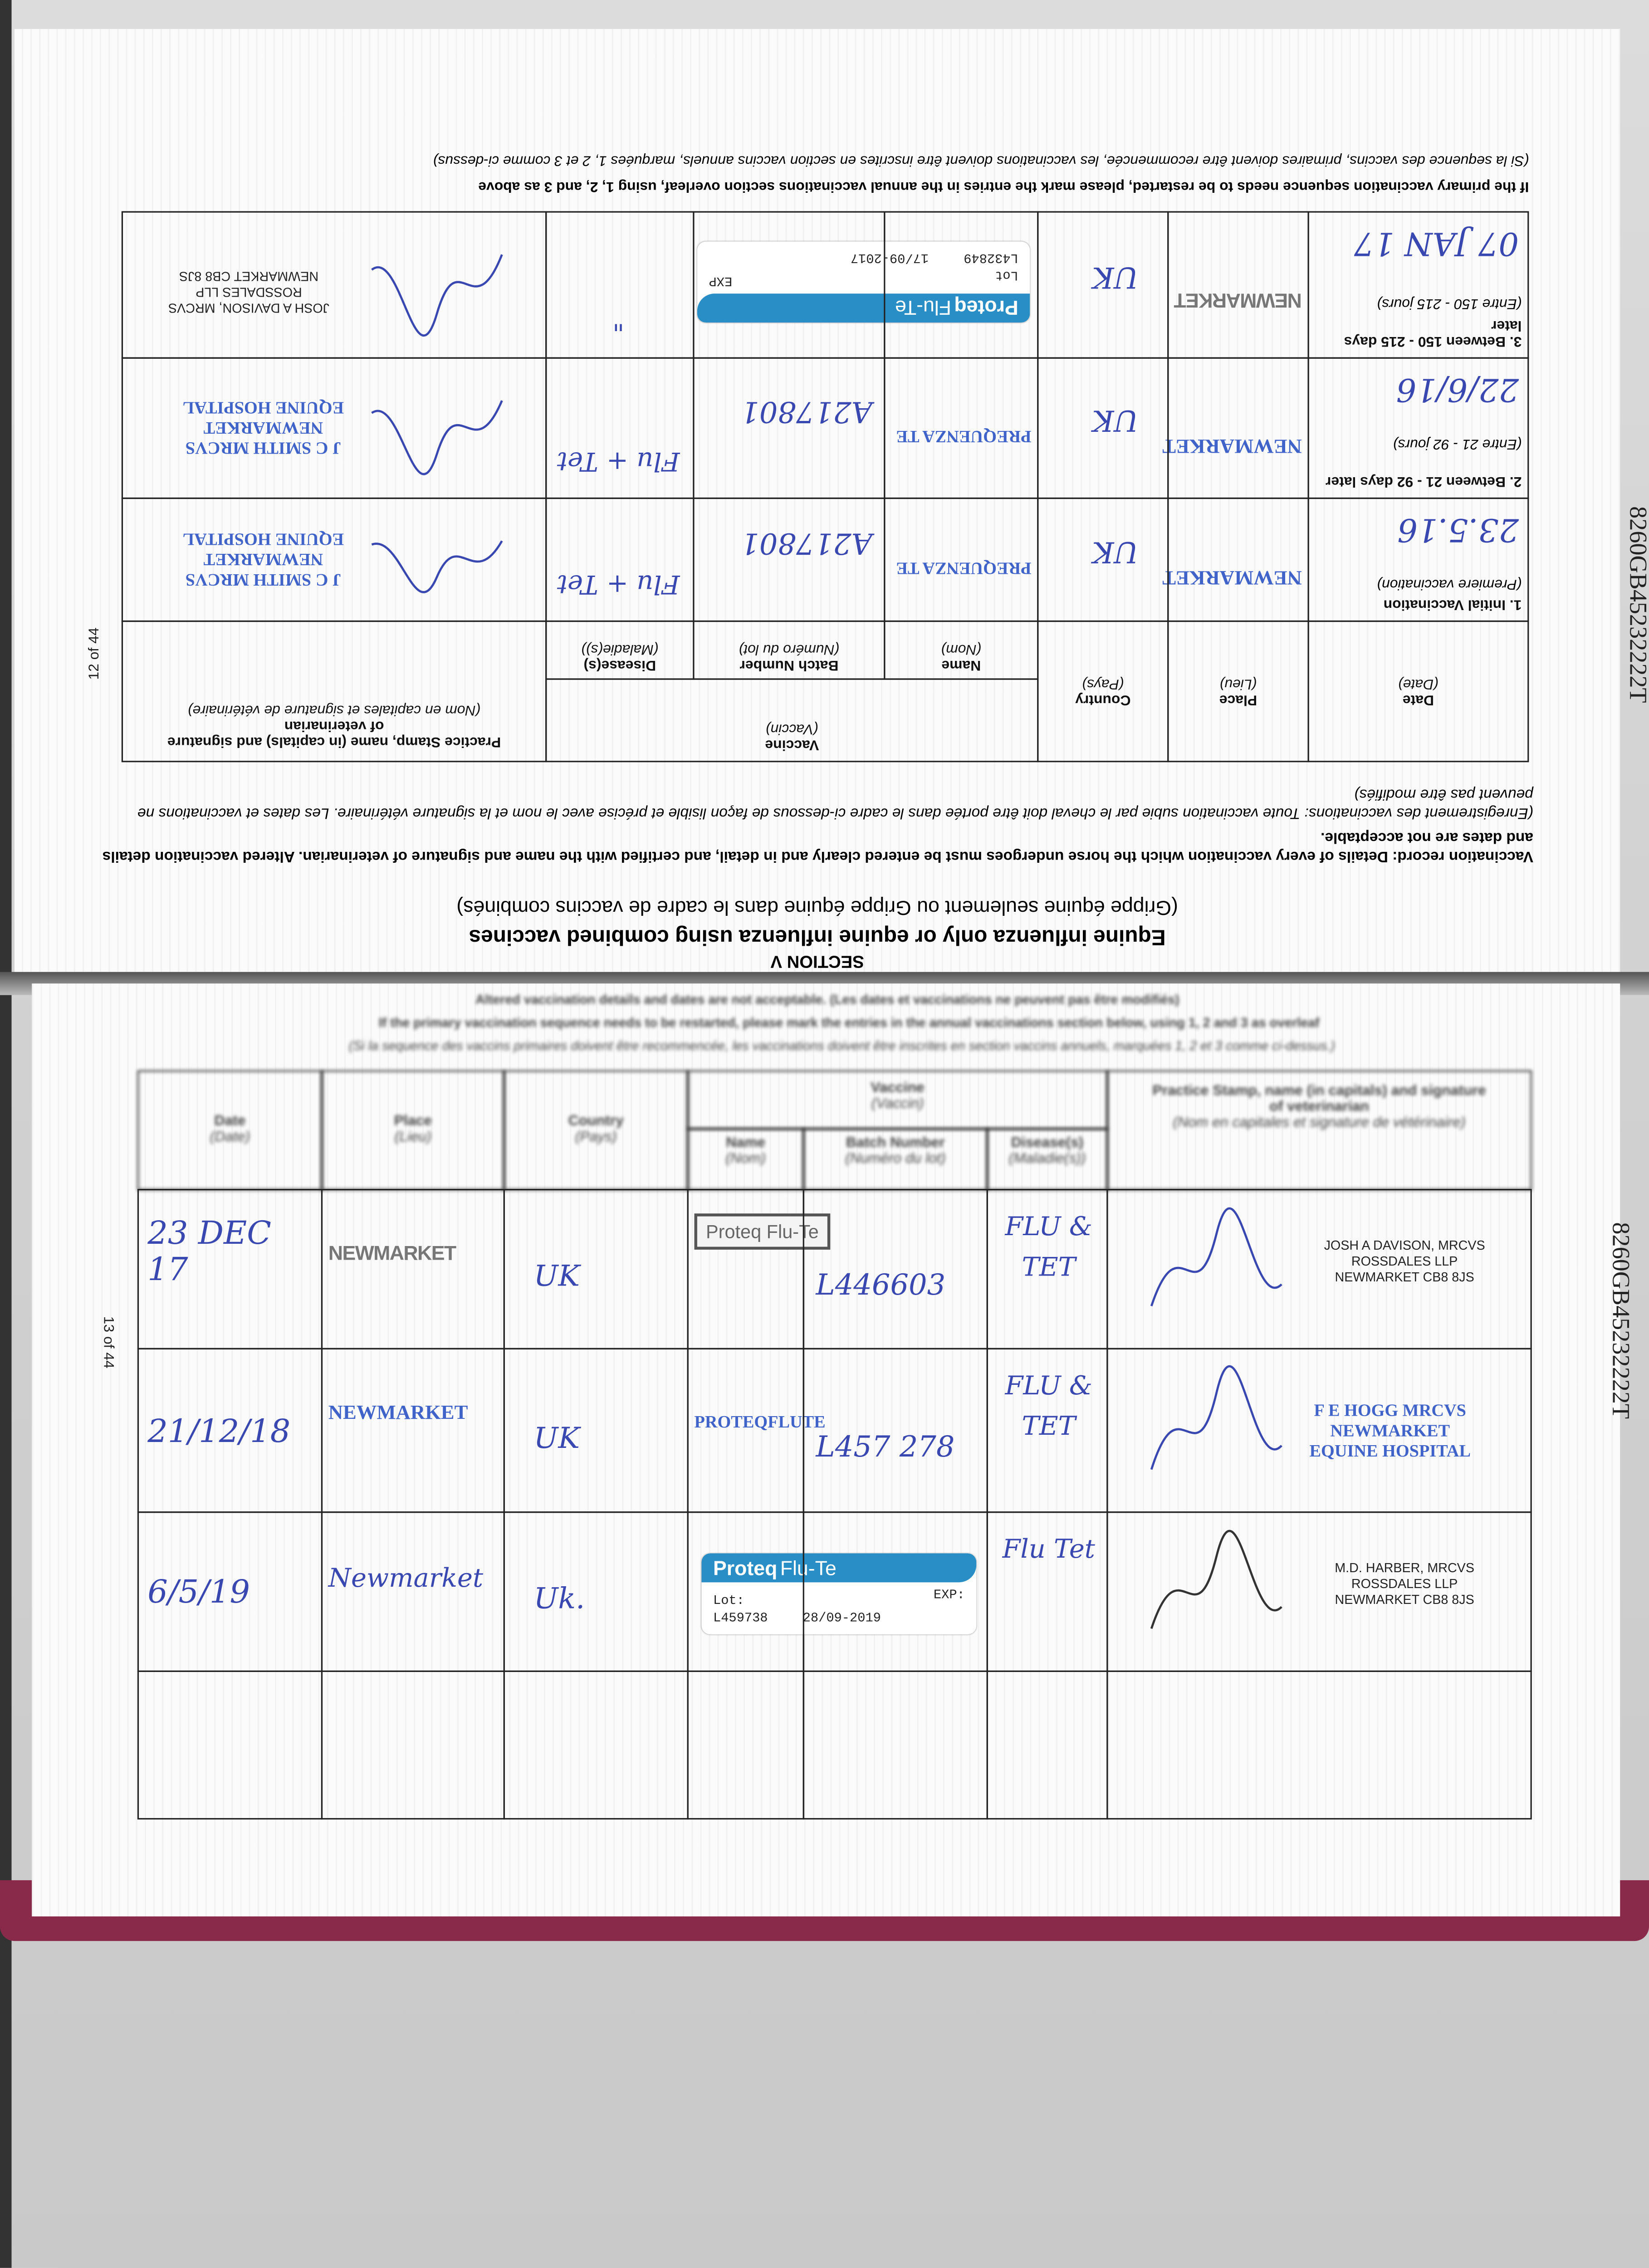 The image size is (1649, 2268). Describe the element at coordinates (230, 1269) in the screenshot. I see `row-1-date-cell: 23 DEC 17` at that location.